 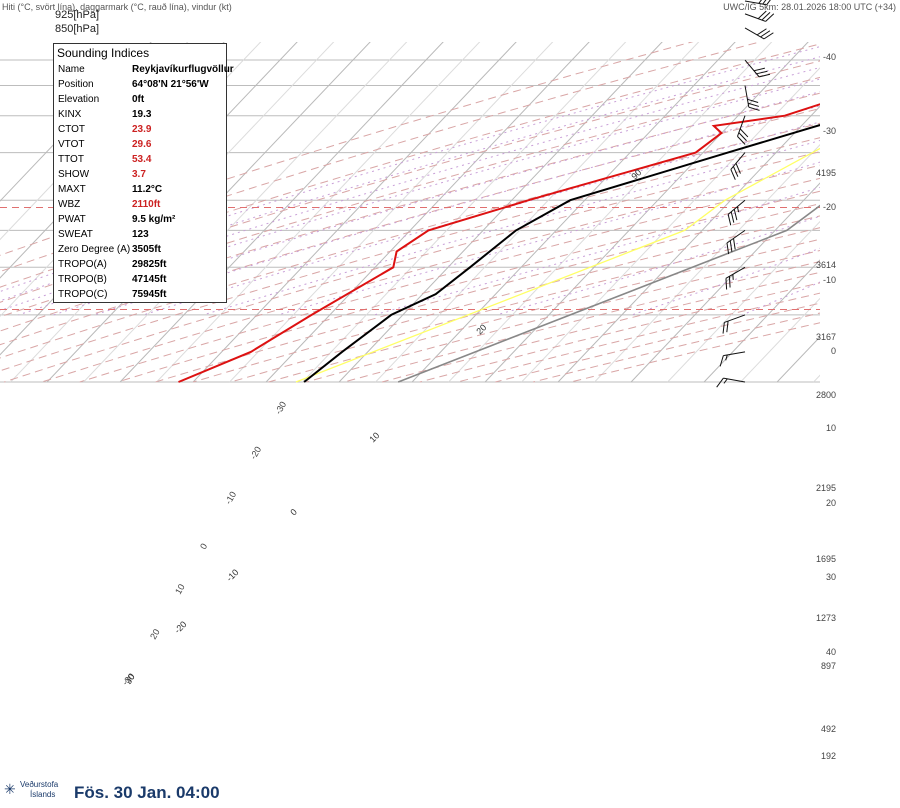 What do you see at coordinates (833, 351) in the screenshot?
I see `right-scale-label: 0` at bounding box center [833, 351].